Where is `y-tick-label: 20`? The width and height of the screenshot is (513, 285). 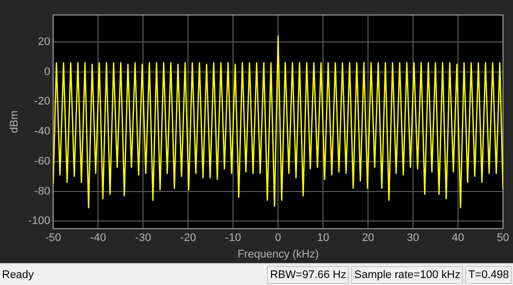 y-tick-label: 20 is located at coordinates (44, 42).